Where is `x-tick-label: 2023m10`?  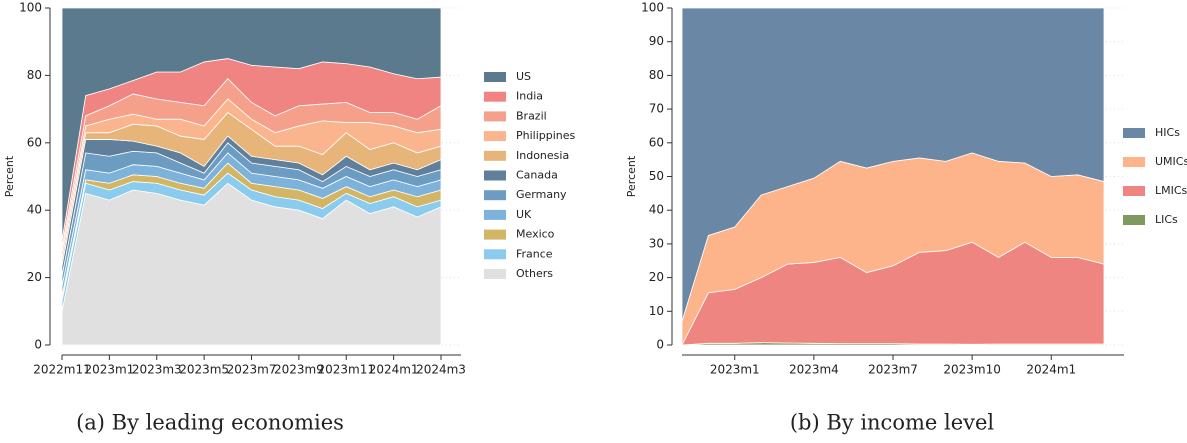 x-tick-label: 2023m10 is located at coordinates (972, 370).